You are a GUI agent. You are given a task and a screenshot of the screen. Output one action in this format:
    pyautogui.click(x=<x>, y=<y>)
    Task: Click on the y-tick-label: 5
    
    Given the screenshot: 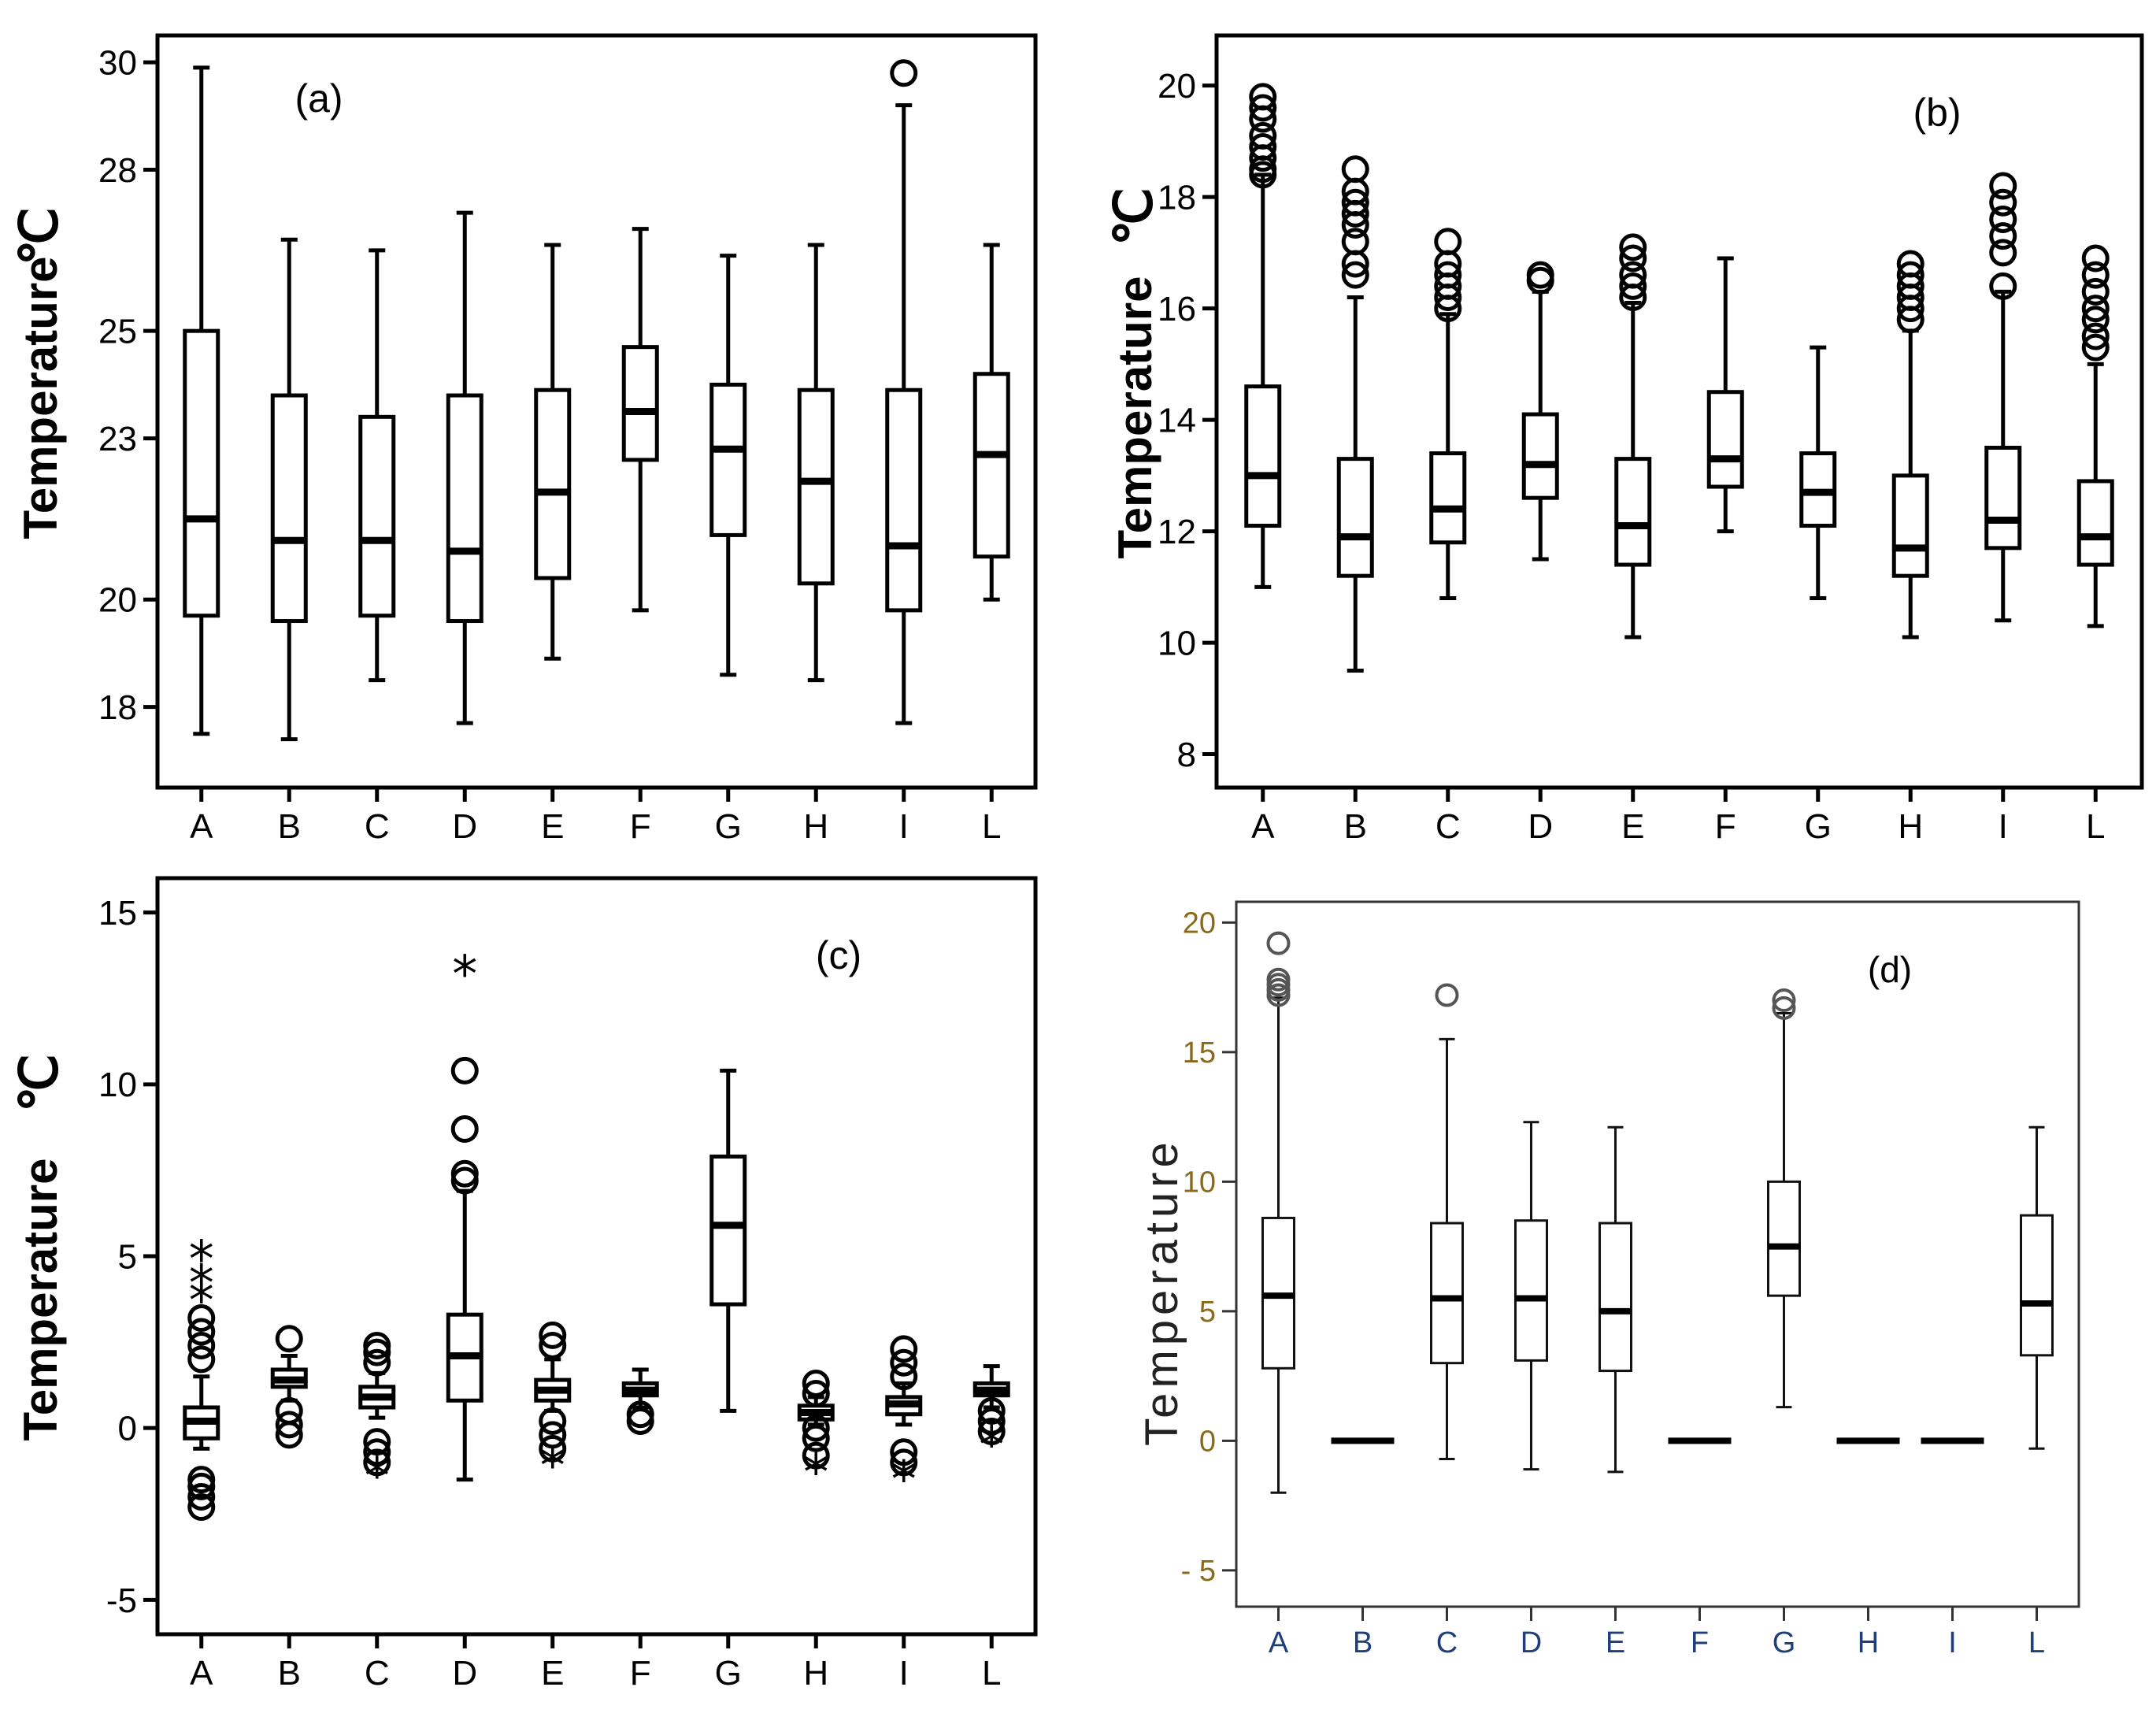 What is the action you would take?
    pyautogui.click(x=127, y=1256)
    